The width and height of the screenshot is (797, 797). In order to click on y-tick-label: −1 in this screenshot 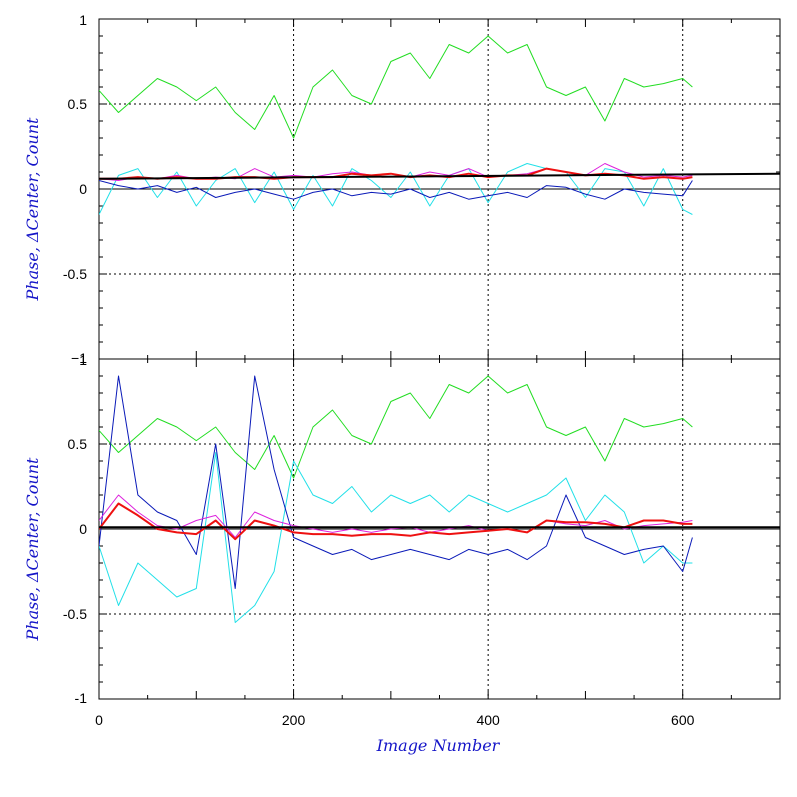, I will do `click(79, 358)`.